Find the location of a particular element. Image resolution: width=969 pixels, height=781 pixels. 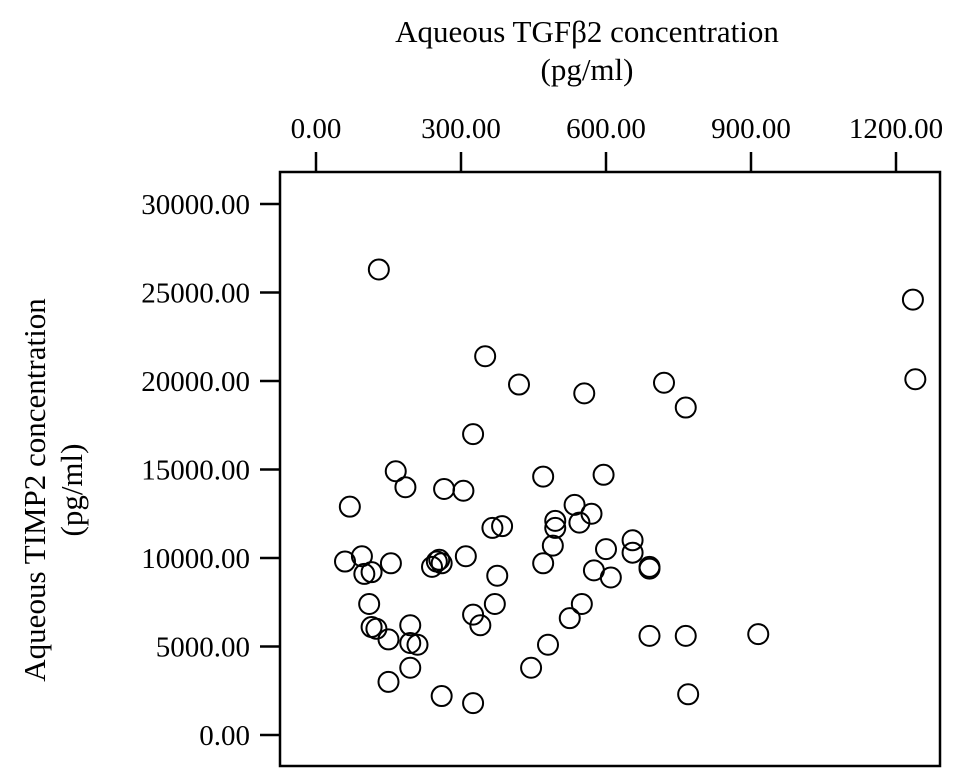

x-tick-label: 1200.00 is located at coordinates (896, 129).